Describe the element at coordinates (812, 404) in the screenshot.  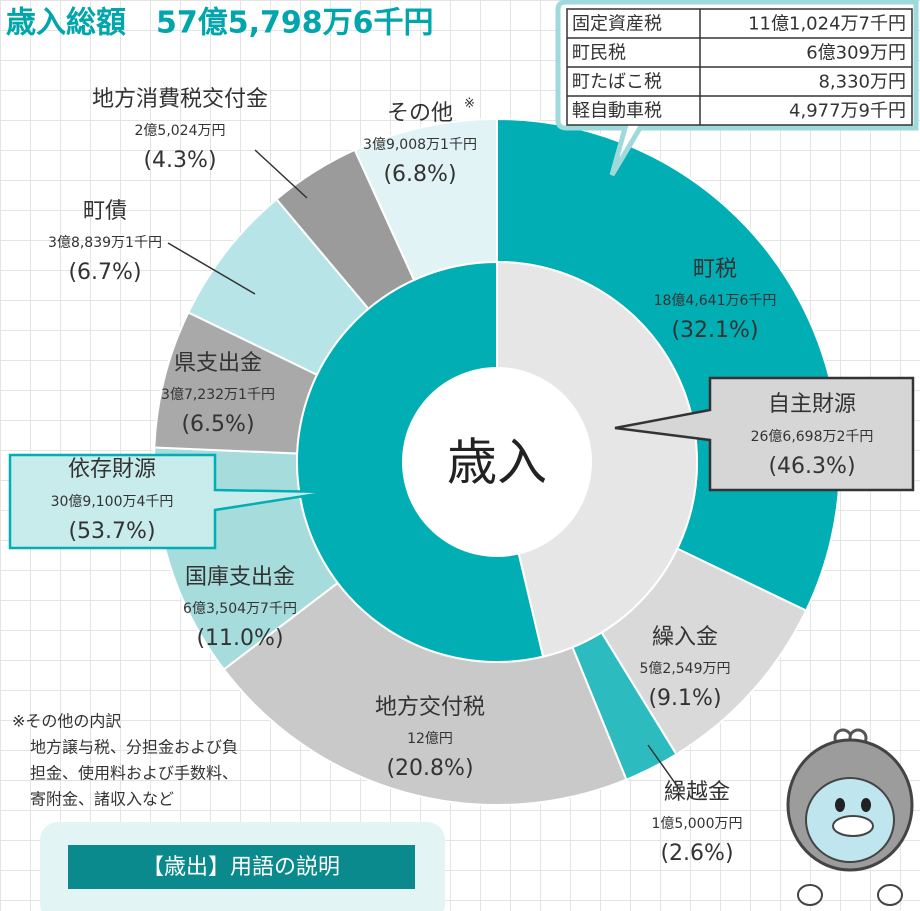
I see `group-label: 自主財源` at that location.